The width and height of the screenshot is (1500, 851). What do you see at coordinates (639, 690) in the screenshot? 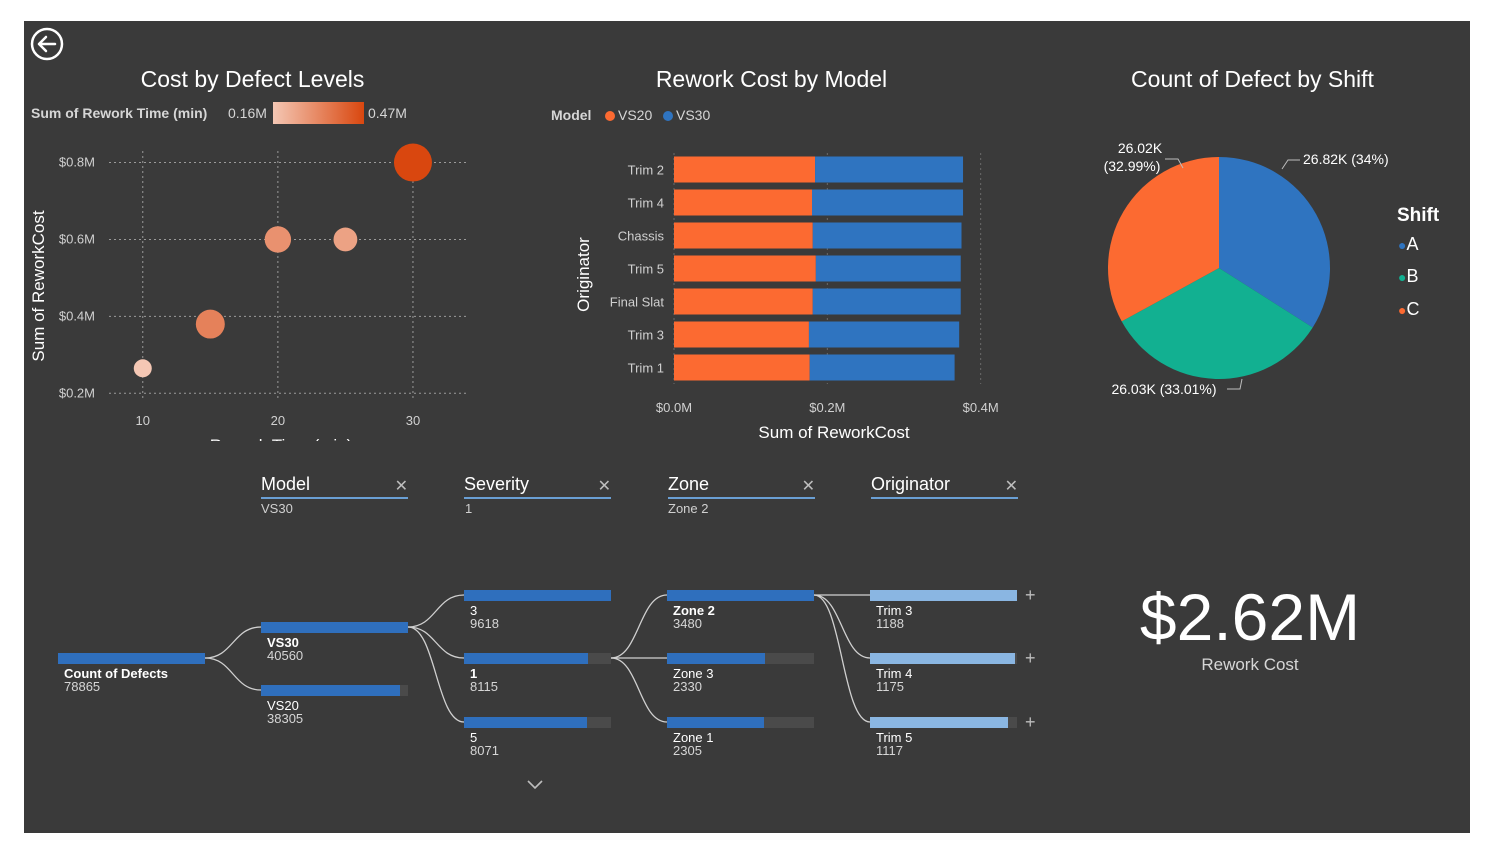
I see `connector-1-zone1` at bounding box center [639, 690].